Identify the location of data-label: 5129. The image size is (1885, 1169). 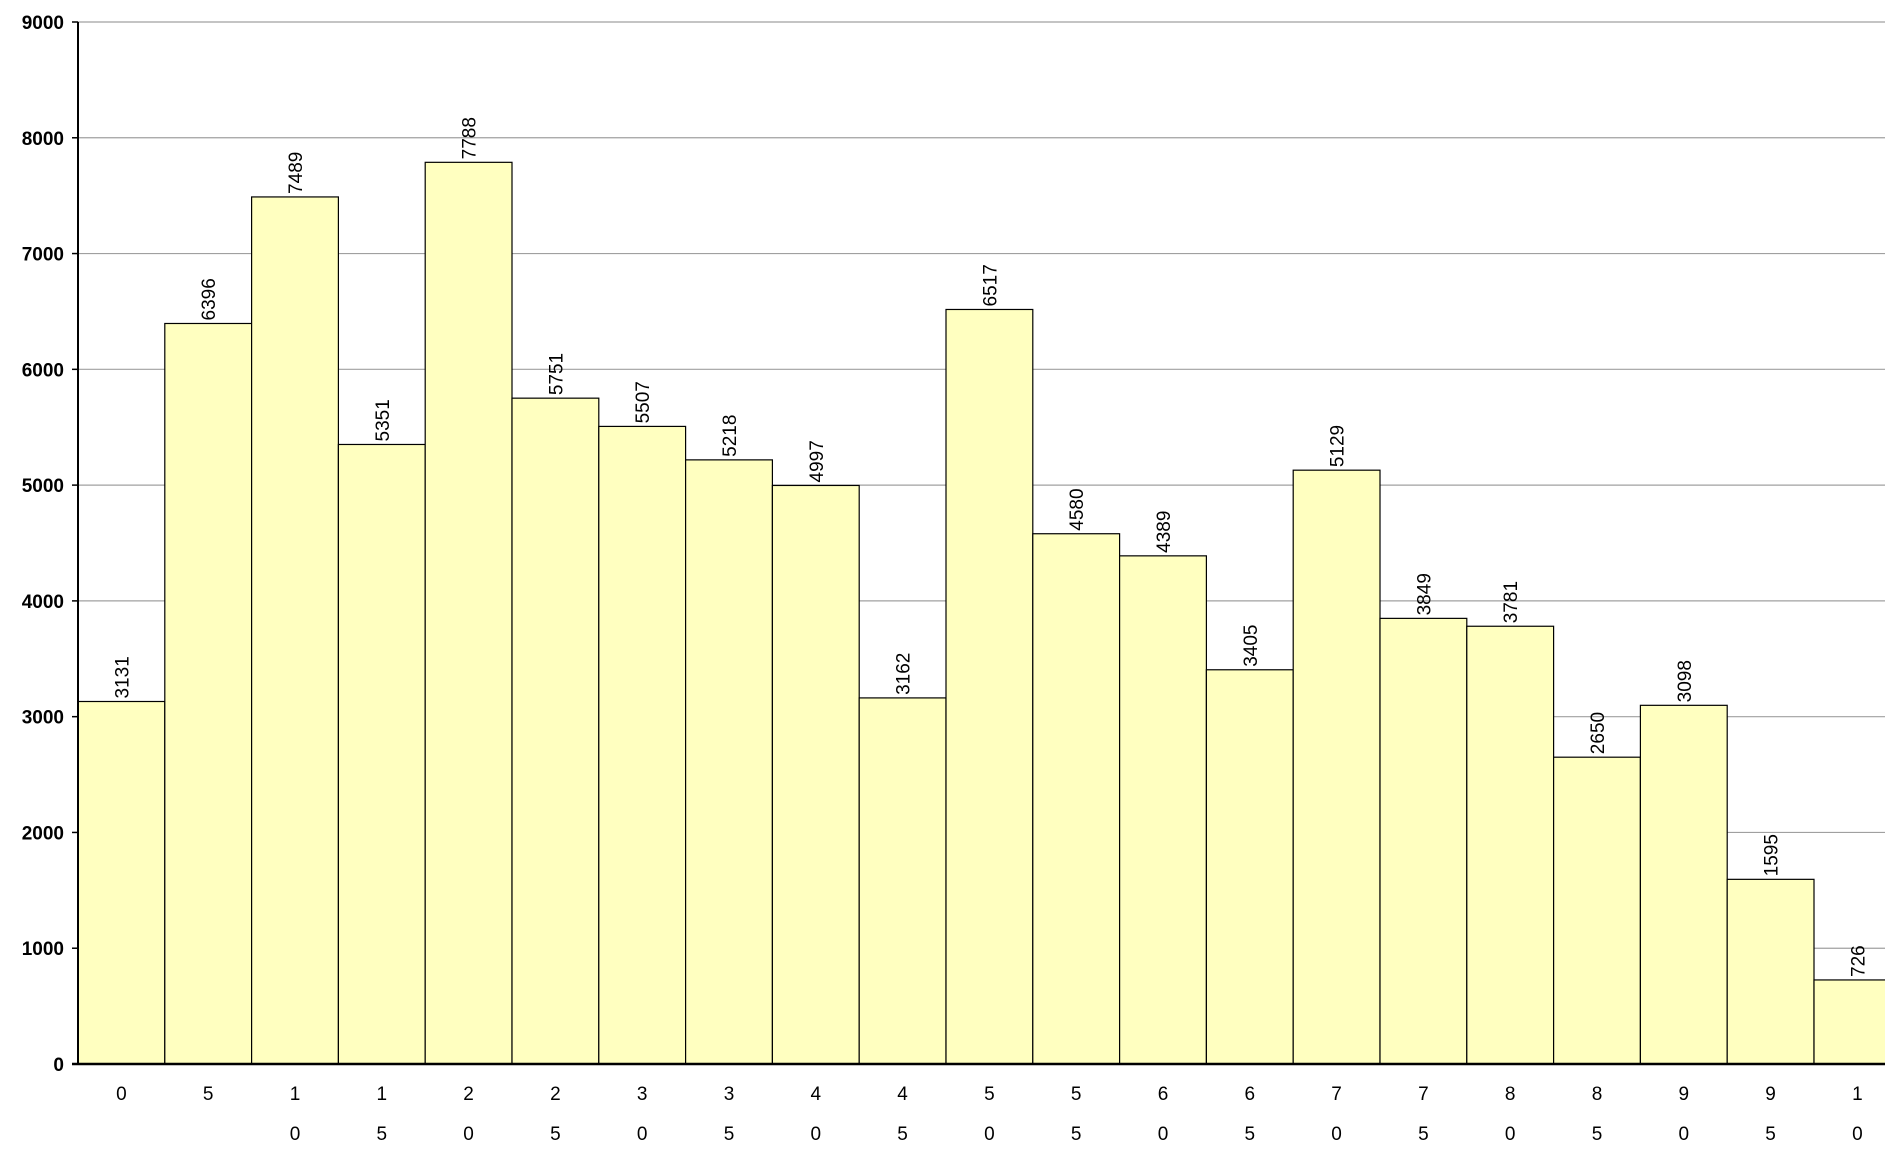
(1338, 446).